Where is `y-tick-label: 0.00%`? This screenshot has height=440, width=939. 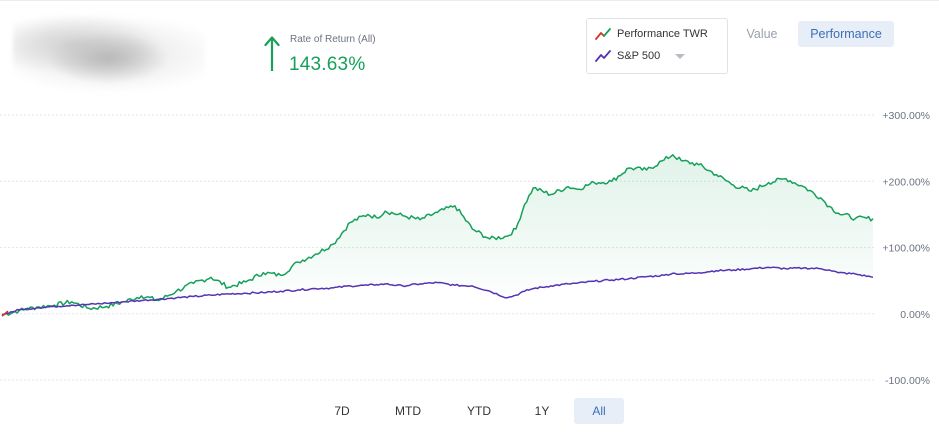 y-tick-label: 0.00% is located at coordinates (915, 315).